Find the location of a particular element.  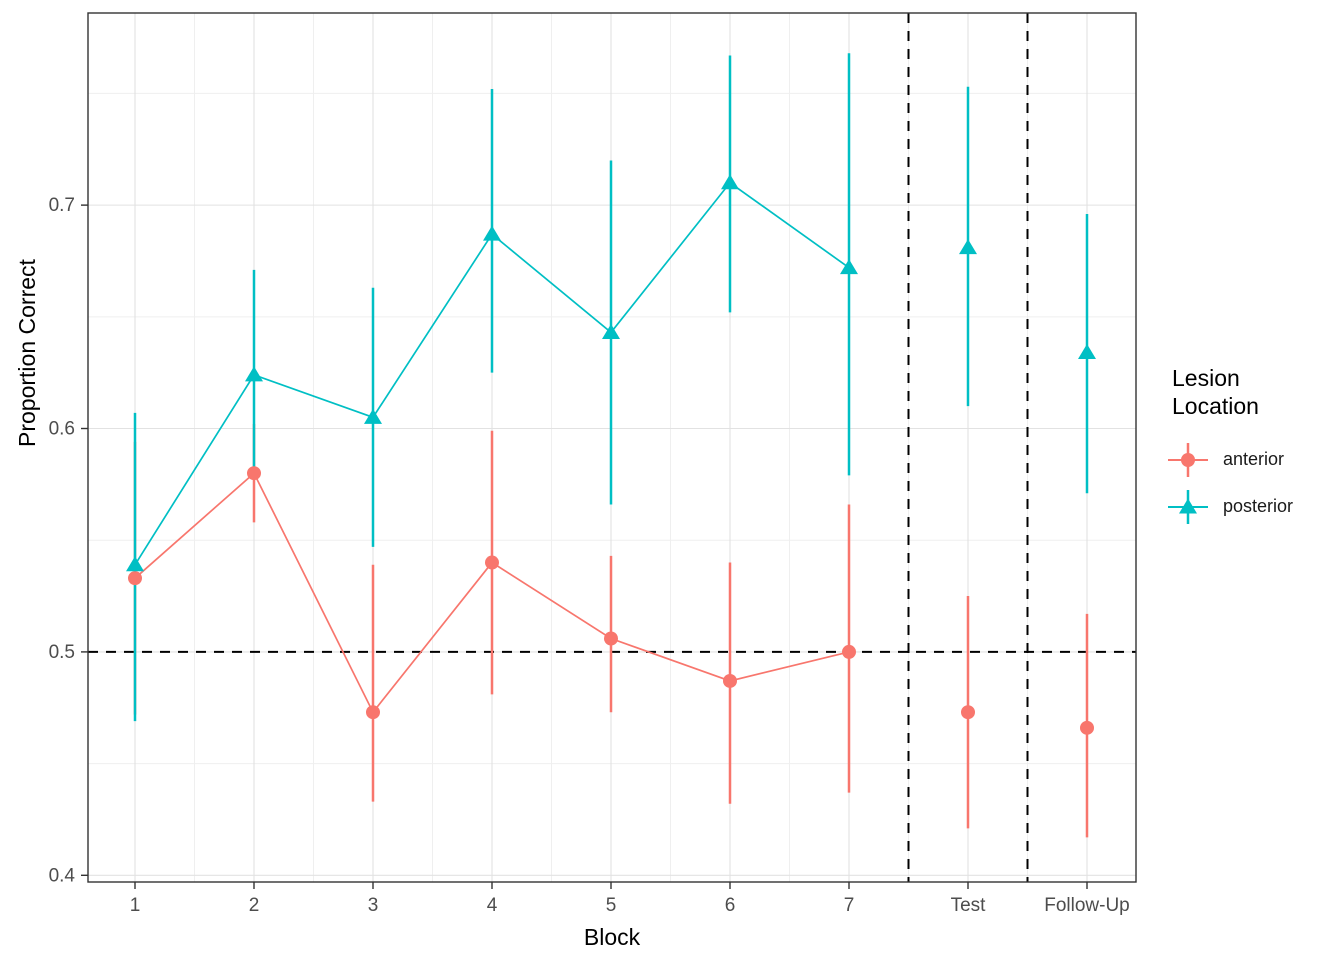

x-axis-title: Block is located at coordinates (612, 937).